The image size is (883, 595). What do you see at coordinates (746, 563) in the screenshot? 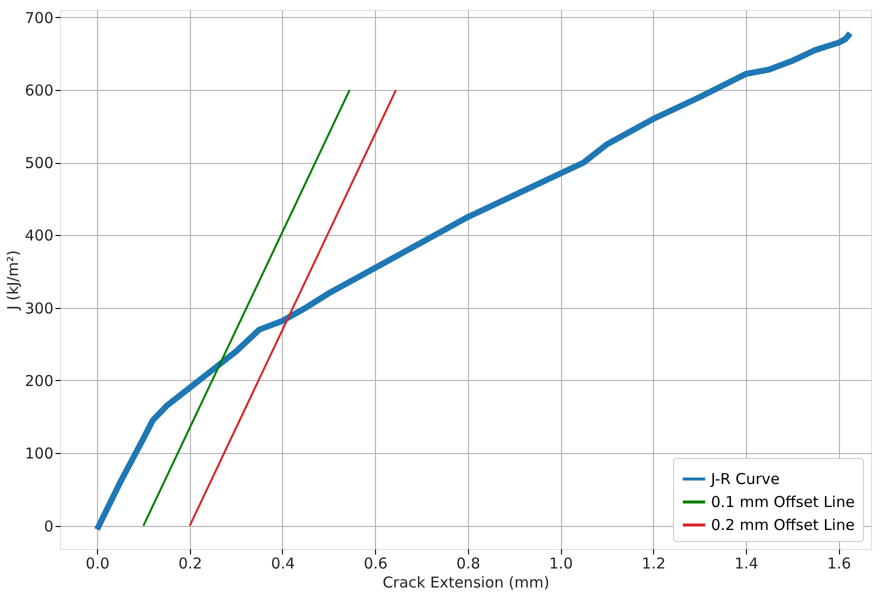
I see `x-tick-label: 1.4` at bounding box center [746, 563].